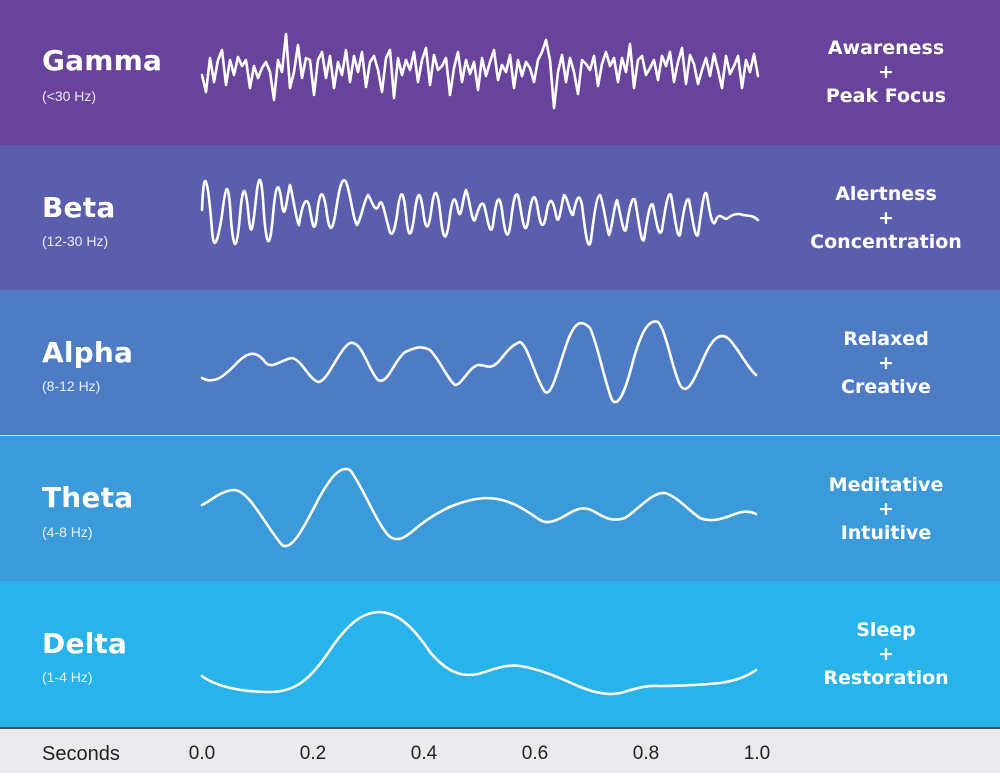 The height and width of the screenshot is (773, 1000). What do you see at coordinates (500, 750) in the screenshot?
I see `time-axis: Seconds 0.0 0.2 0.4 0.6 0.8 1.0` at bounding box center [500, 750].